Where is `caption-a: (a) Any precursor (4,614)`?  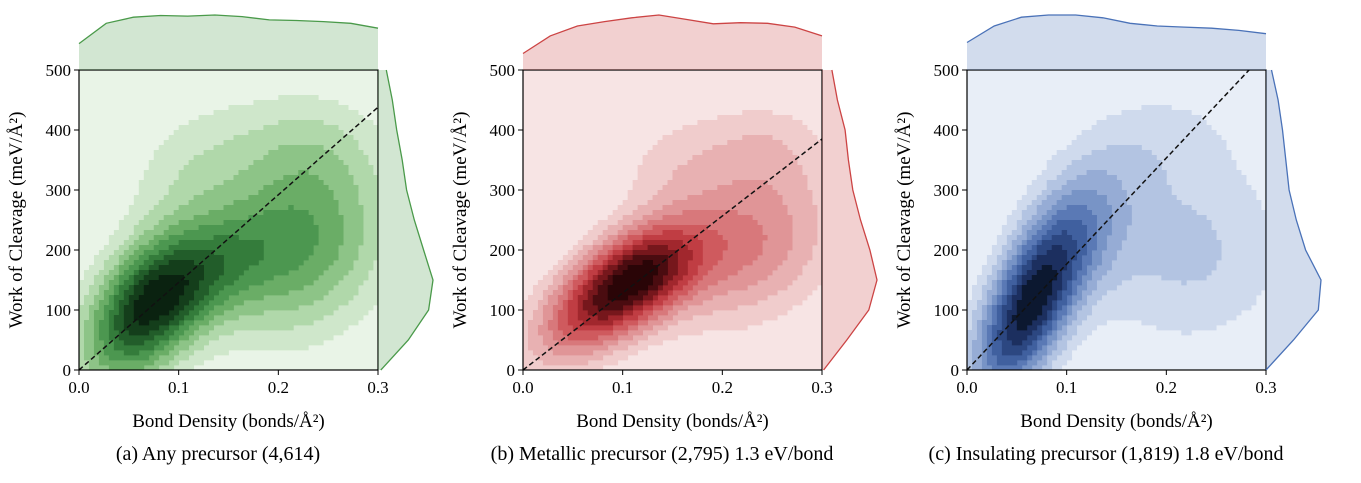 caption-a: (a) Any precursor (4,614) is located at coordinates (218, 454).